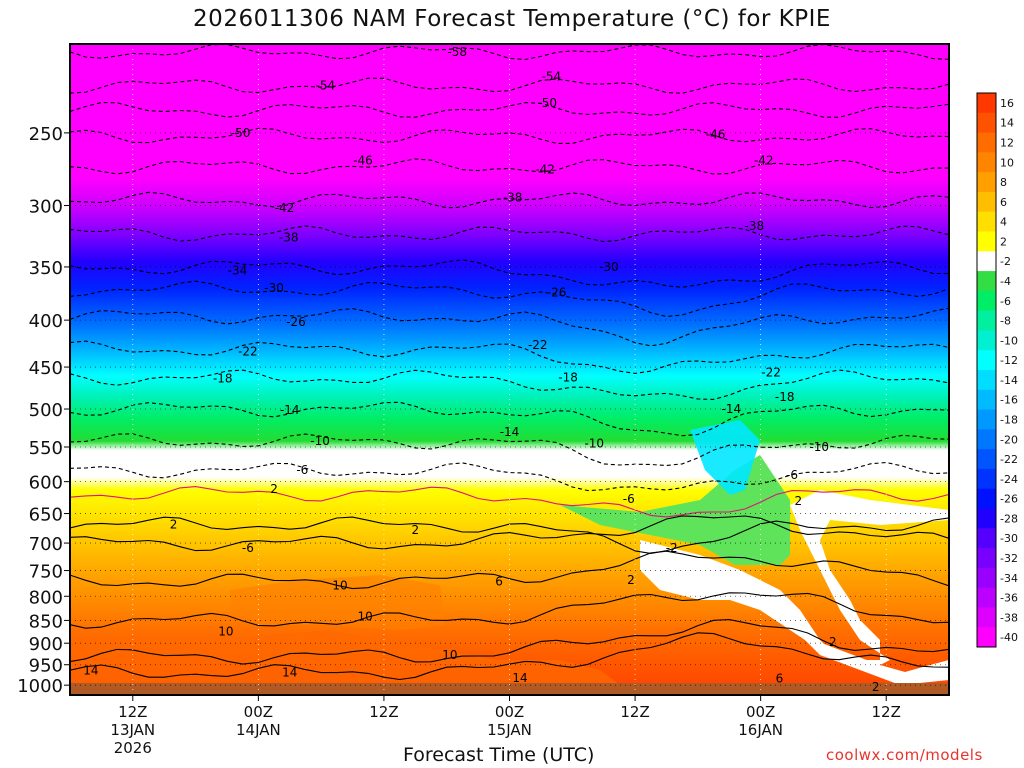 Image resolution: width=1024 pixels, height=768 pixels. Describe the element at coordinates (46, 368) in the screenshot. I see `y-tick-label: 450` at that location.